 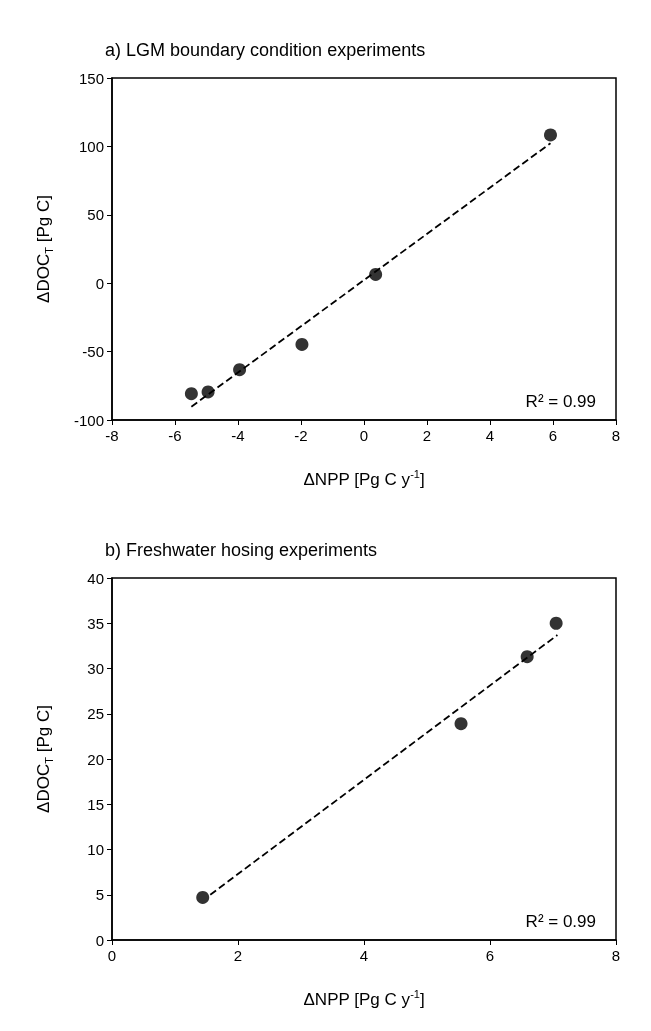 I want to click on y-tick-label: 35, so click(x=95, y=623).